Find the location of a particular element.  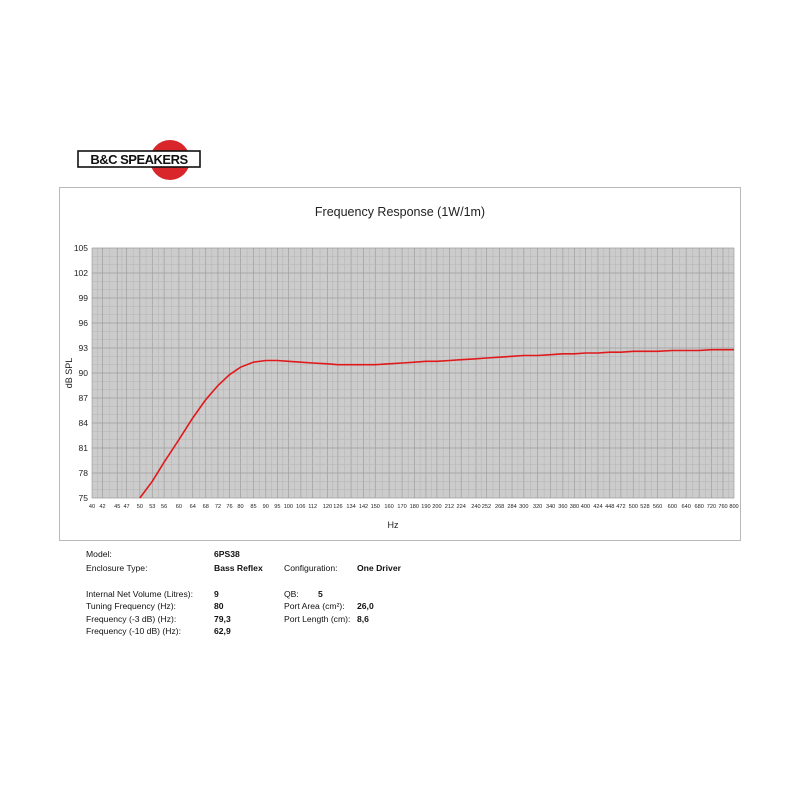

x-tick-label: 640 is located at coordinates (686, 507).